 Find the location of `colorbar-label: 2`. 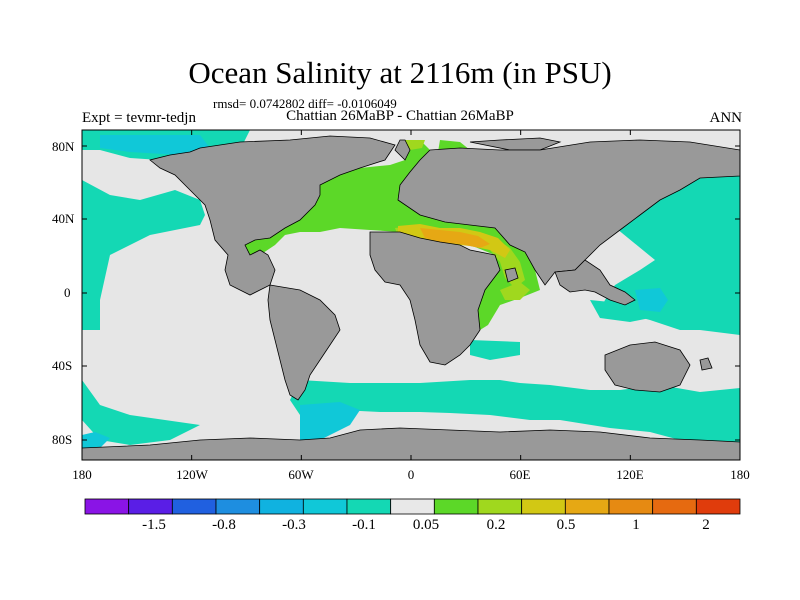

colorbar-label: 2 is located at coordinates (706, 525).